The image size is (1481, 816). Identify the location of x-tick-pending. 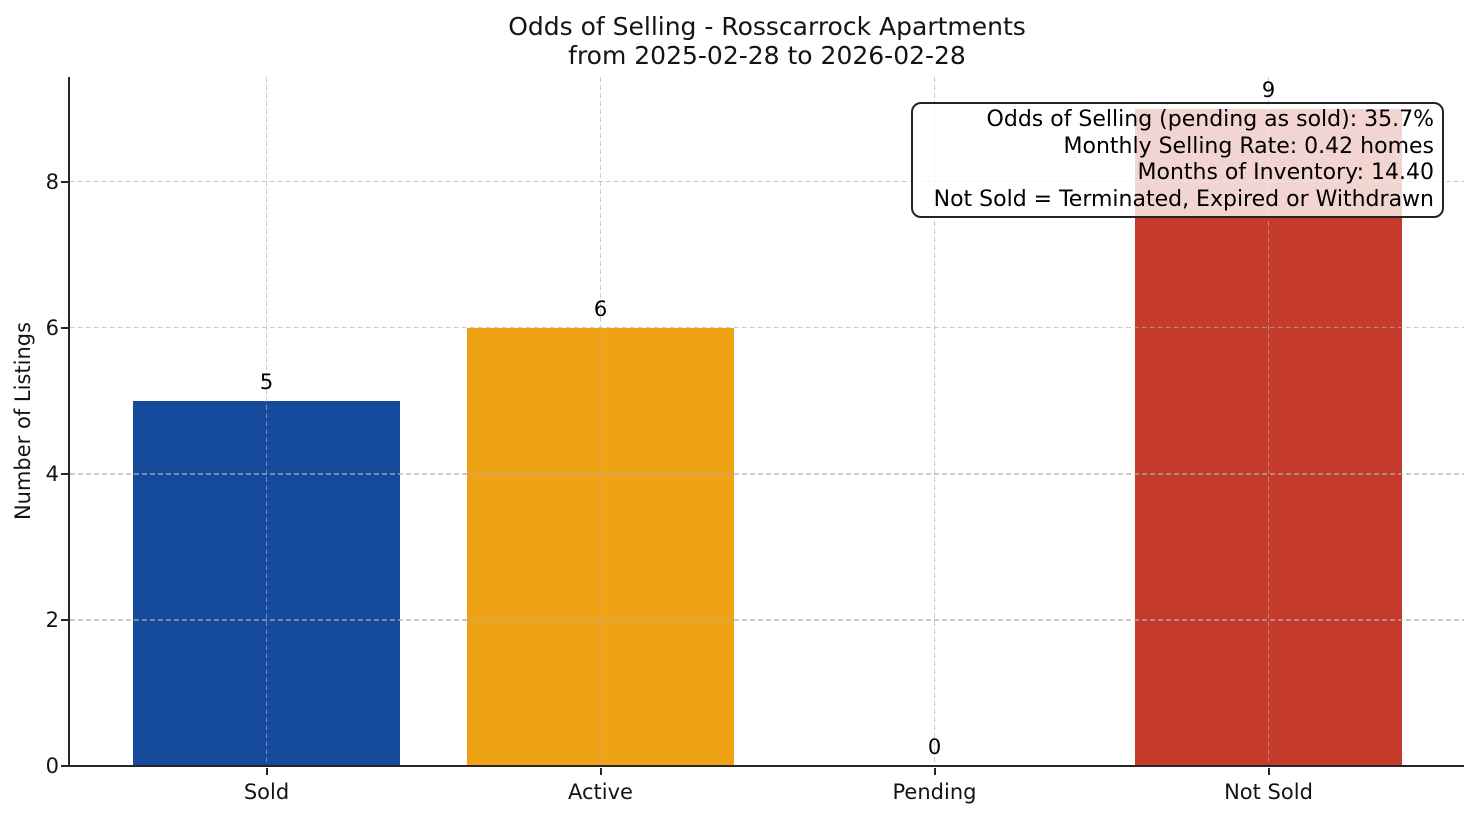
(934, 771).